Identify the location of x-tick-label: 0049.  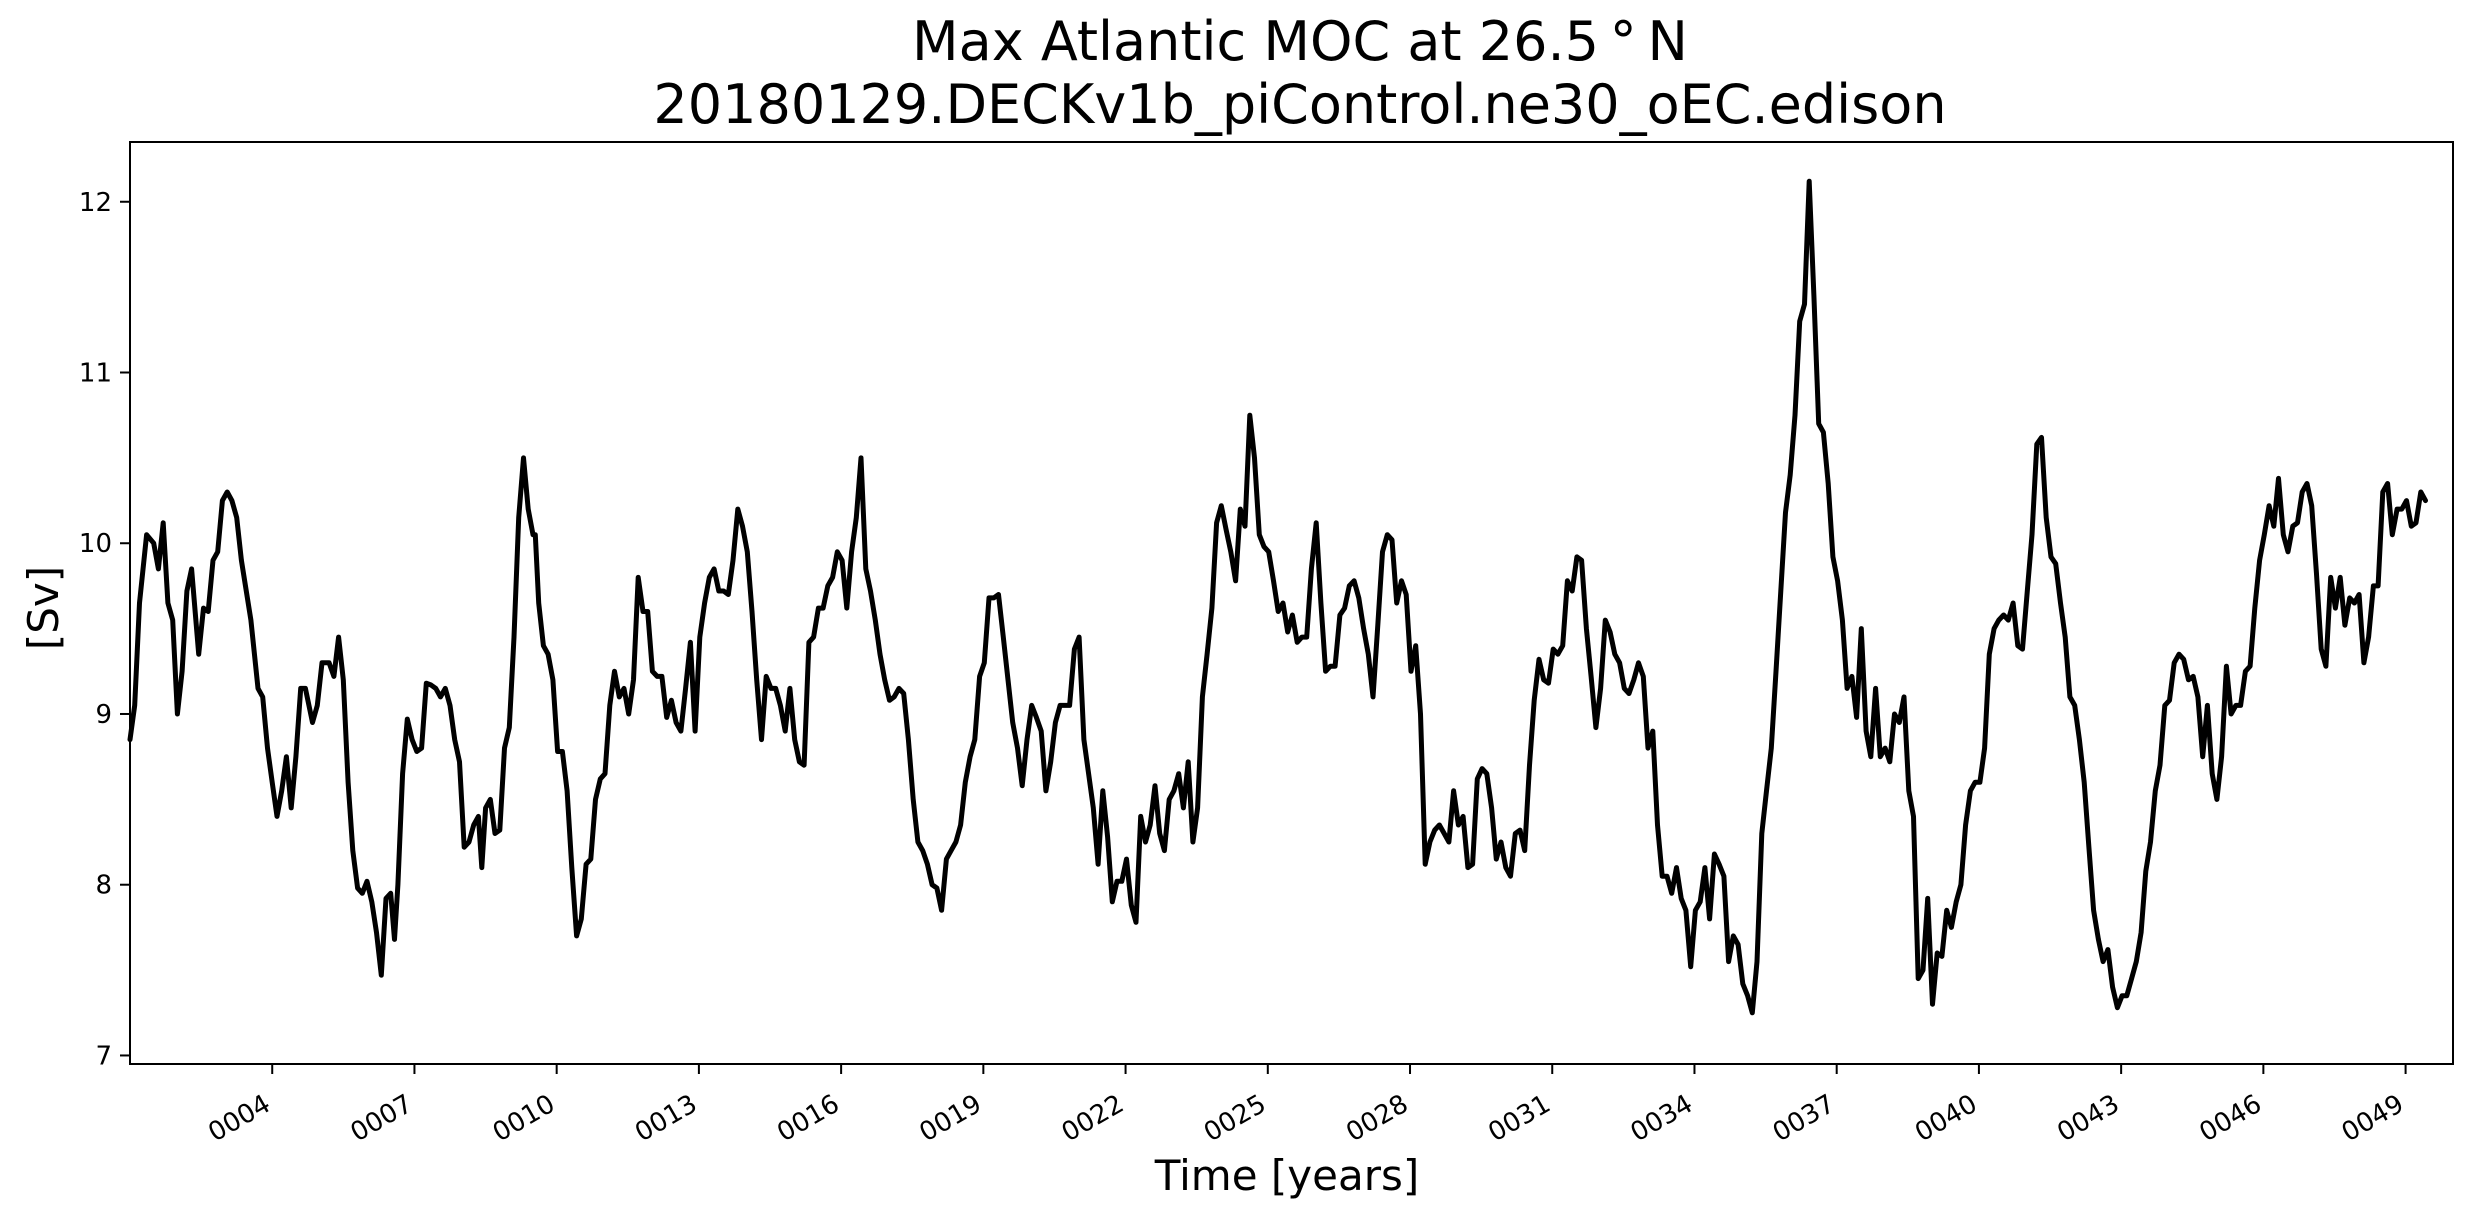
(2373, 1118).